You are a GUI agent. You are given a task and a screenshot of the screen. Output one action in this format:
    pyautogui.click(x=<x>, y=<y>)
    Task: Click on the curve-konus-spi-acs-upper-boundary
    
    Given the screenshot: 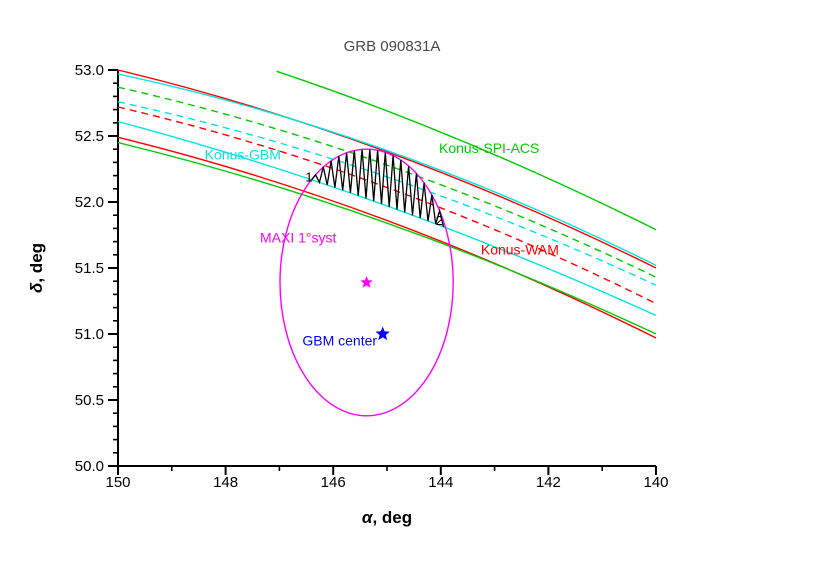 What is the action you would take?
    pyautogui.click(x=466, y=150)
    